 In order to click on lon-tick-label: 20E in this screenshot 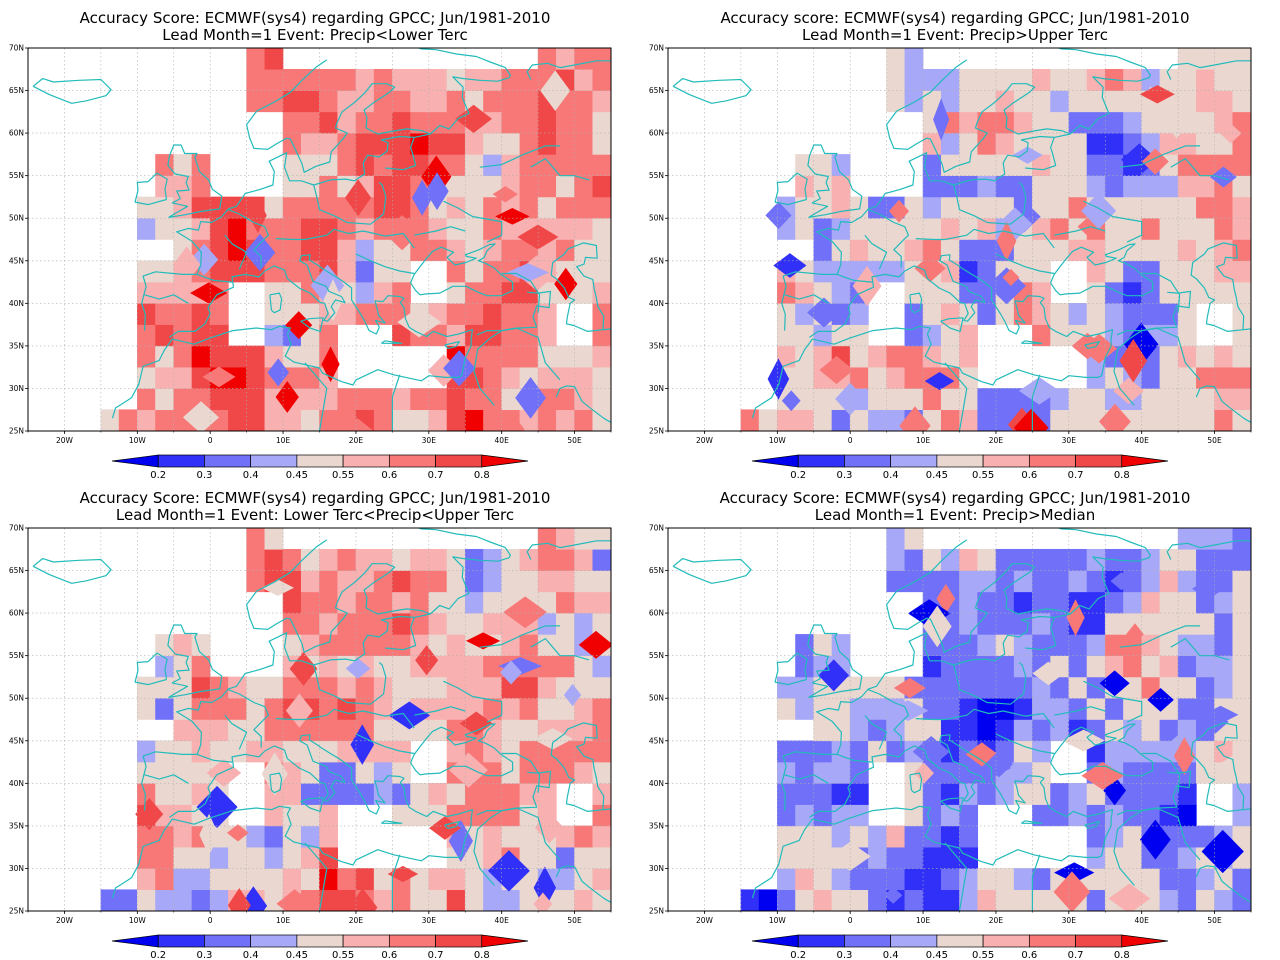, I will do `click(356, 440)`.